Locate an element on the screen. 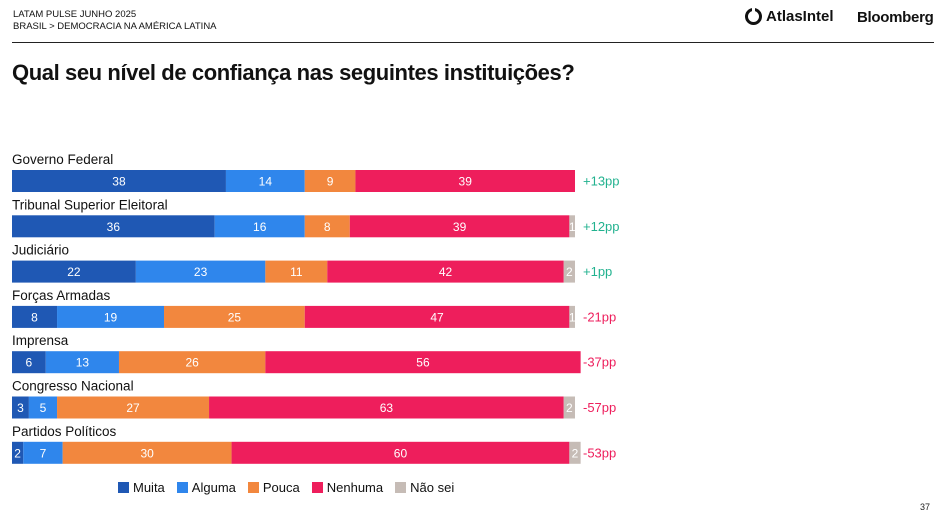 The image size is (944, 521). bar-imprensa-muita is located at coordinates (29, 362).